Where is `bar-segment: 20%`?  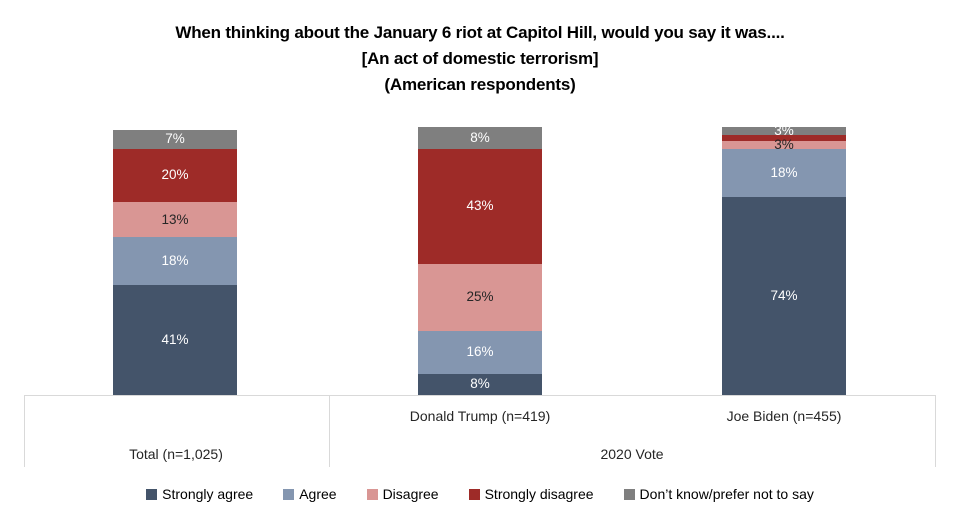
bar-segment: 20% is located at coordinates (175, 175).